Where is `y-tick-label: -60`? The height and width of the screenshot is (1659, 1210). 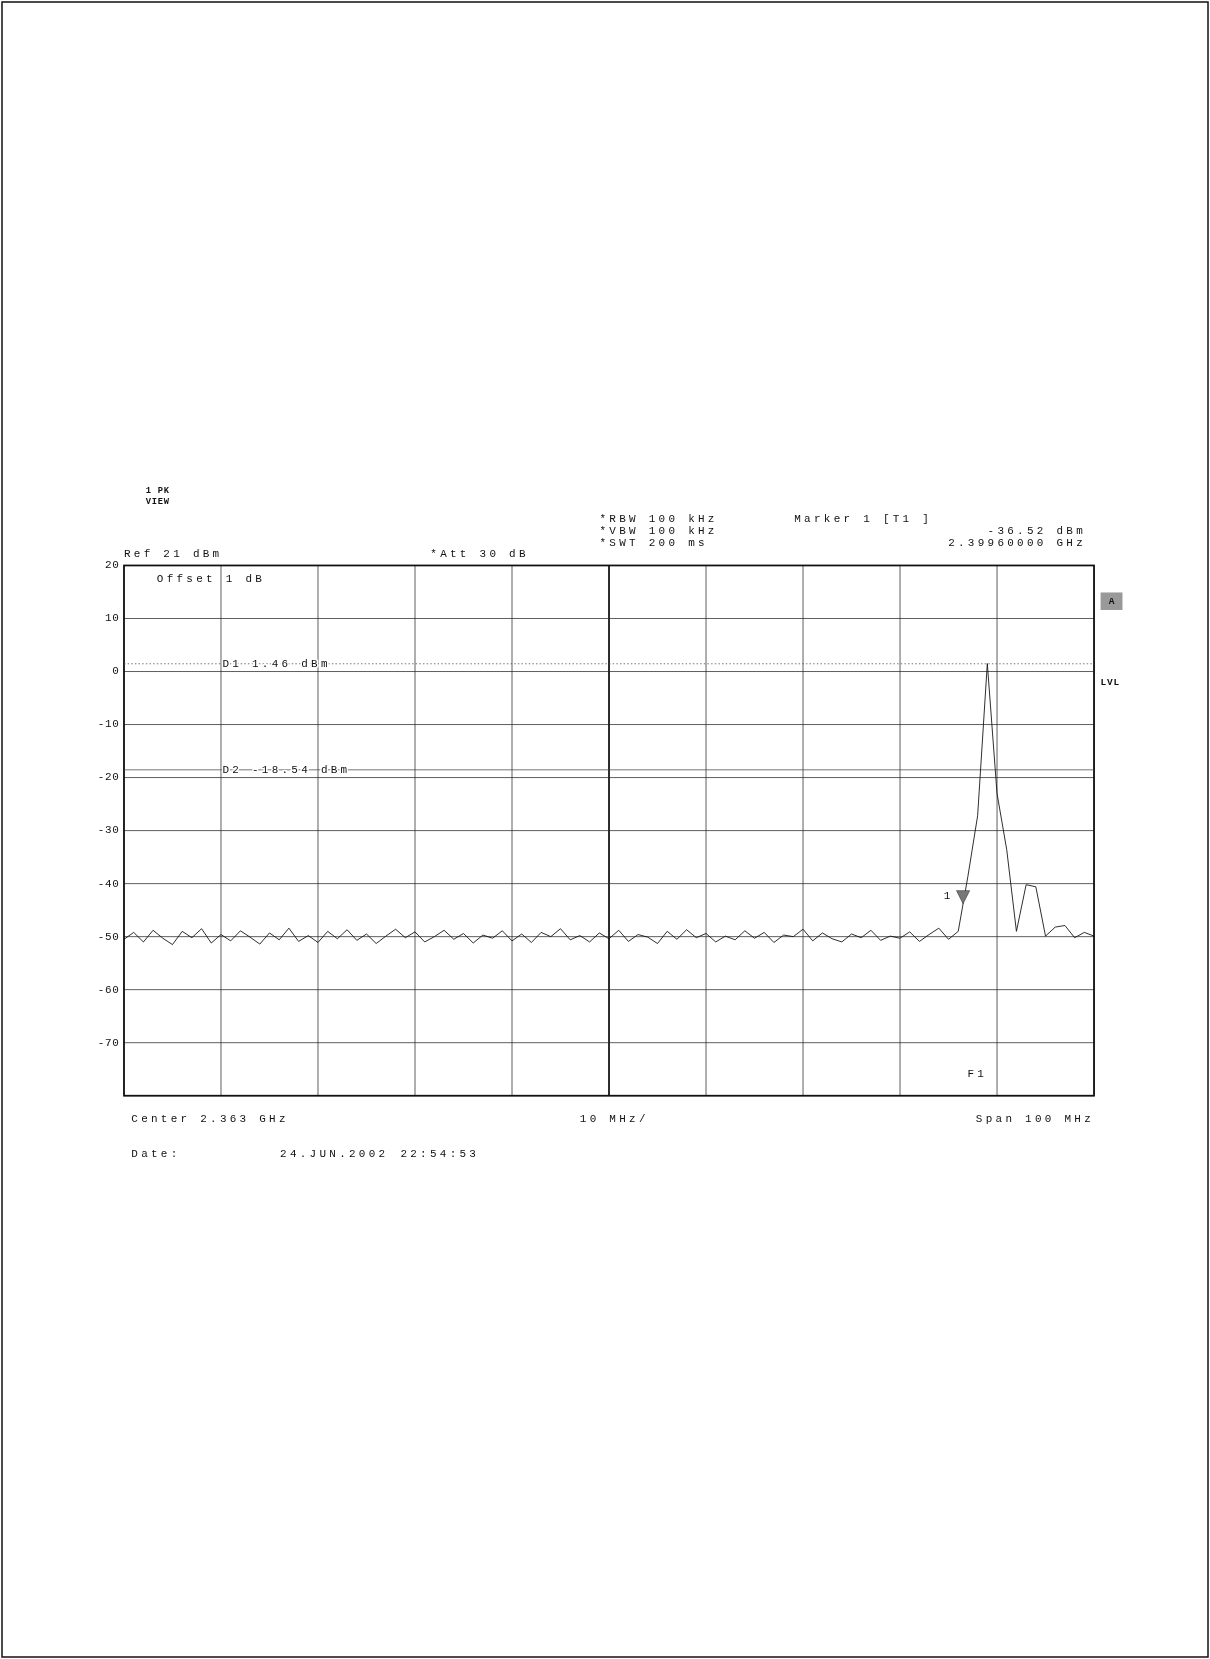 y-tick-label: -60 is located at coordinates (108, 989).